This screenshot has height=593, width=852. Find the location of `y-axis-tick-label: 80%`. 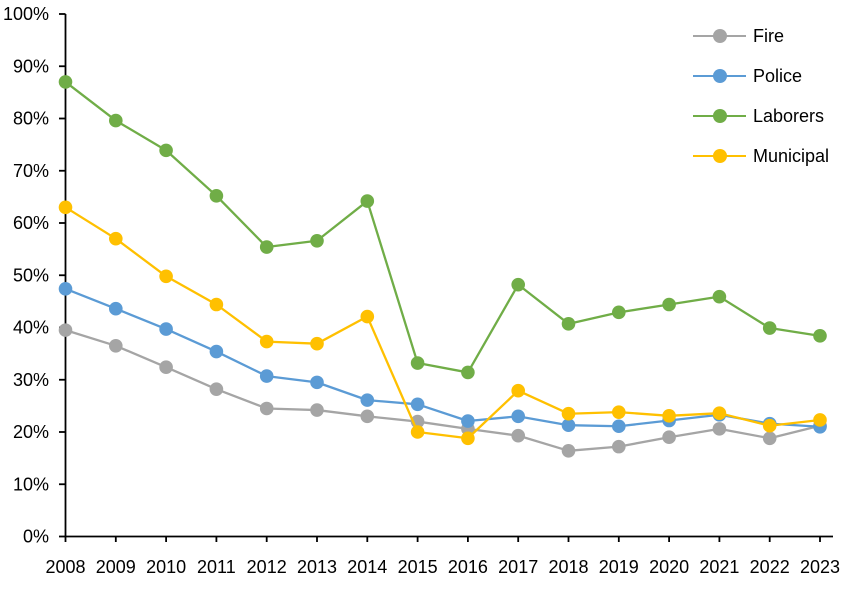

y-axis-tick-label: 80% is located at coordinates (31, 119).